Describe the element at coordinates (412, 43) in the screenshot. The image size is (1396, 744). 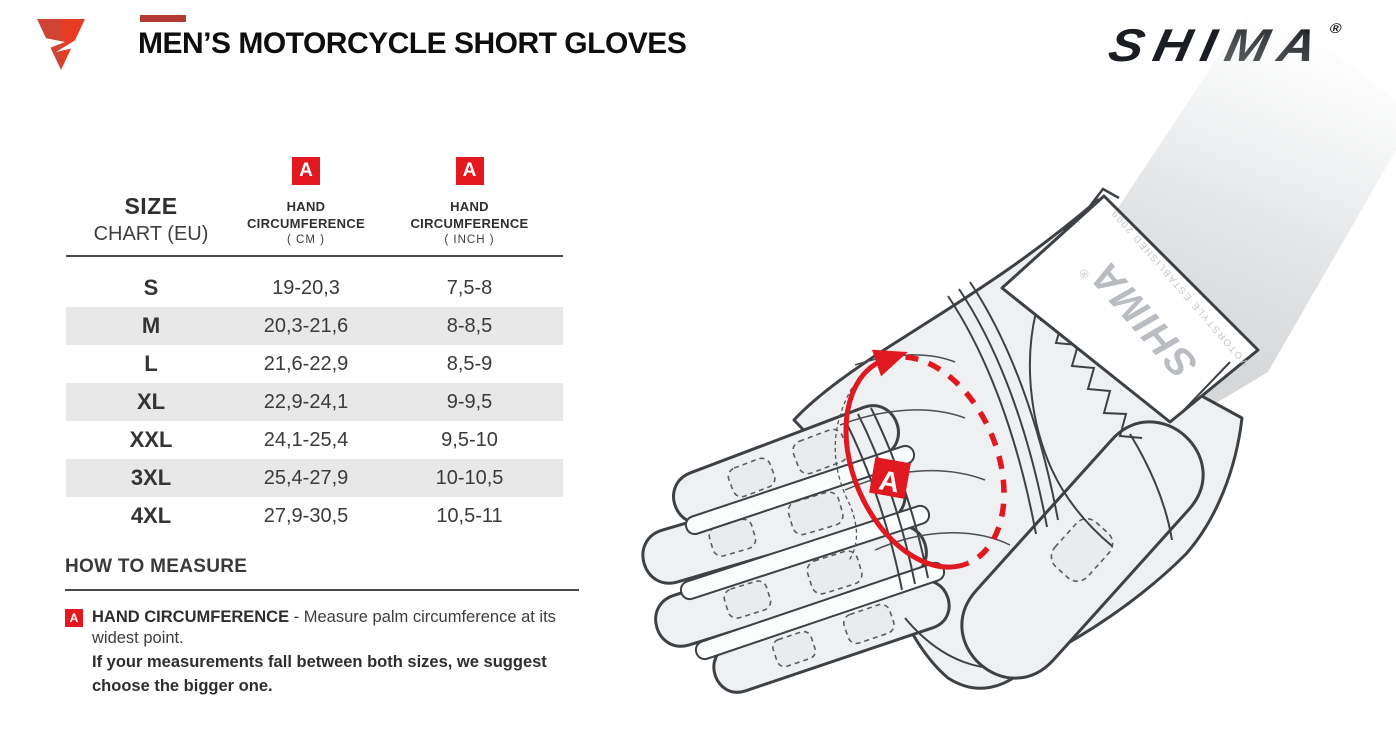
I see `page-title: MEN’S MOTORCYCLE SHORT GLOVES` at that location.